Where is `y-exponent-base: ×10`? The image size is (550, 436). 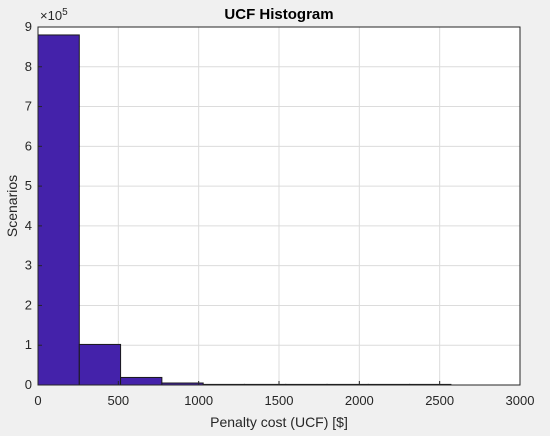 y-exponent-base: ×10 is located at coordinates (51, 15).